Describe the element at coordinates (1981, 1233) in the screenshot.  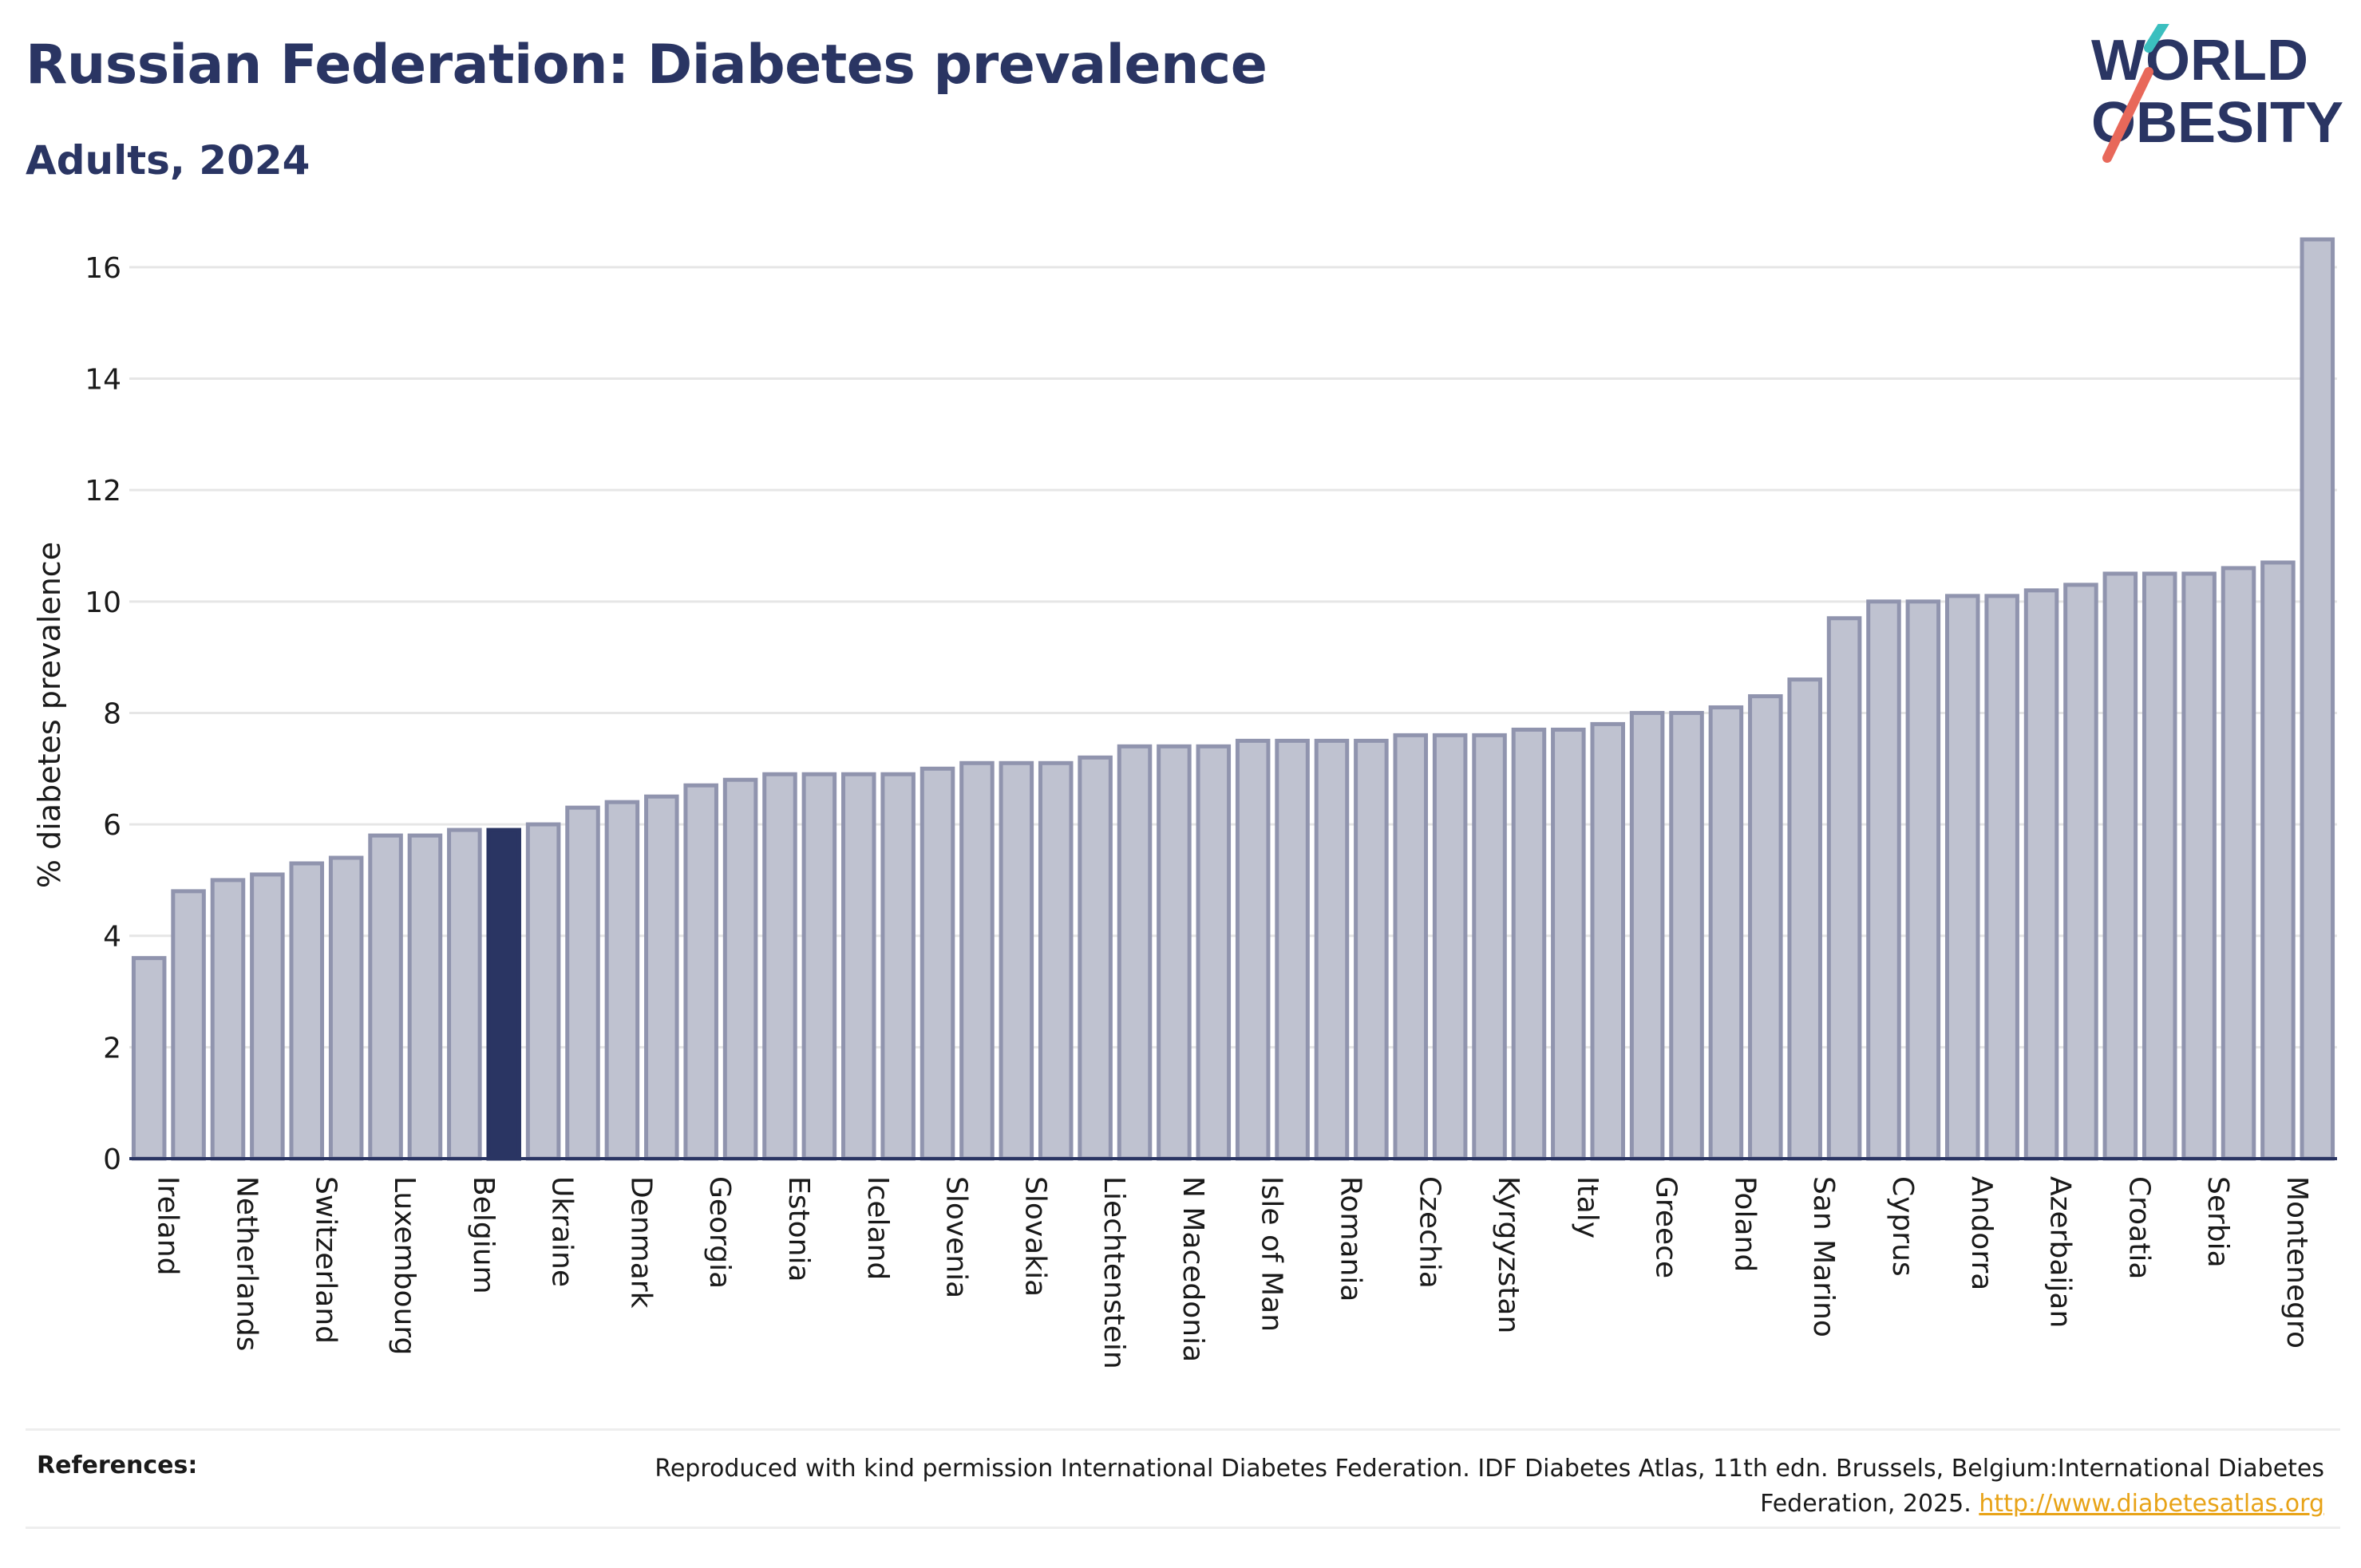
I see `x-tick-label: Andorra` at that location.